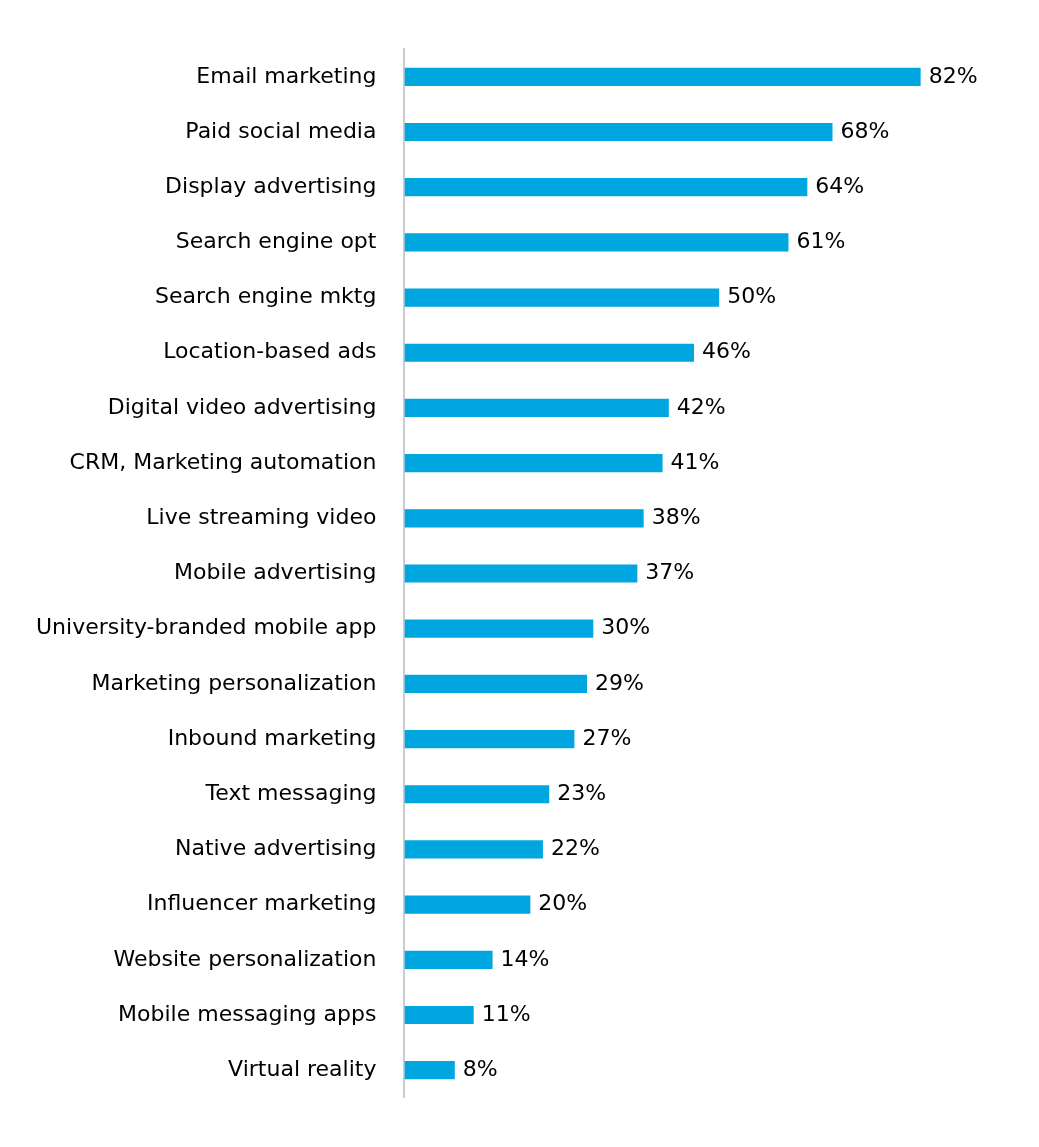 Image resolution: width=1039 pixels, height=1147 pixels. Describe the element at coordinates (234, 682) in the screenshot. I see `y-tick-label: Marketing personalization` at that location.